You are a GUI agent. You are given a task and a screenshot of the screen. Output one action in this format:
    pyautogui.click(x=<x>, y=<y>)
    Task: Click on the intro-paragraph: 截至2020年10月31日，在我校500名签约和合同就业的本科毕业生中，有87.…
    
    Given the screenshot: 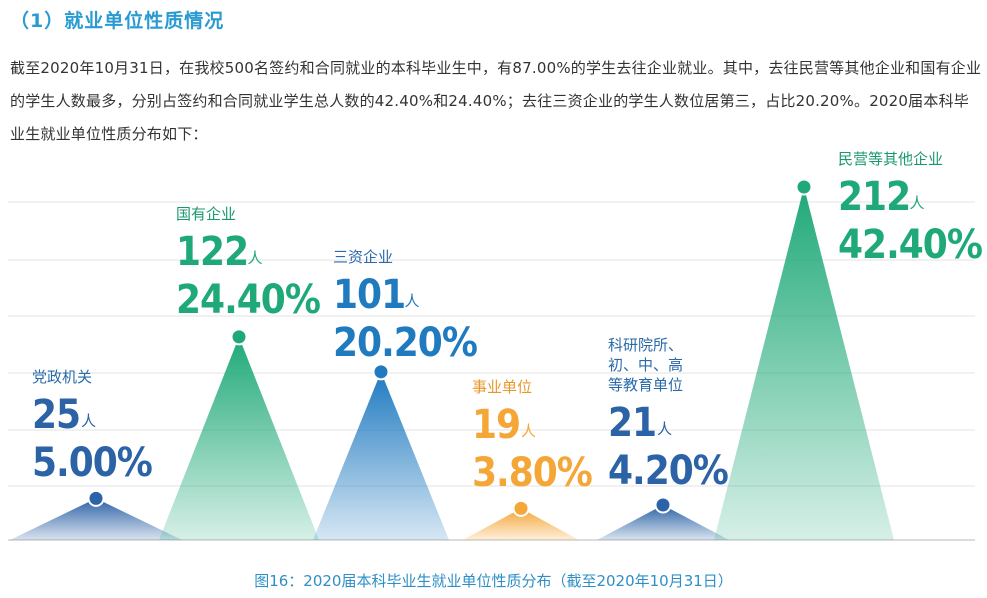 What is the action you would take?
    pyautogui.click(x=496, y=101)
    